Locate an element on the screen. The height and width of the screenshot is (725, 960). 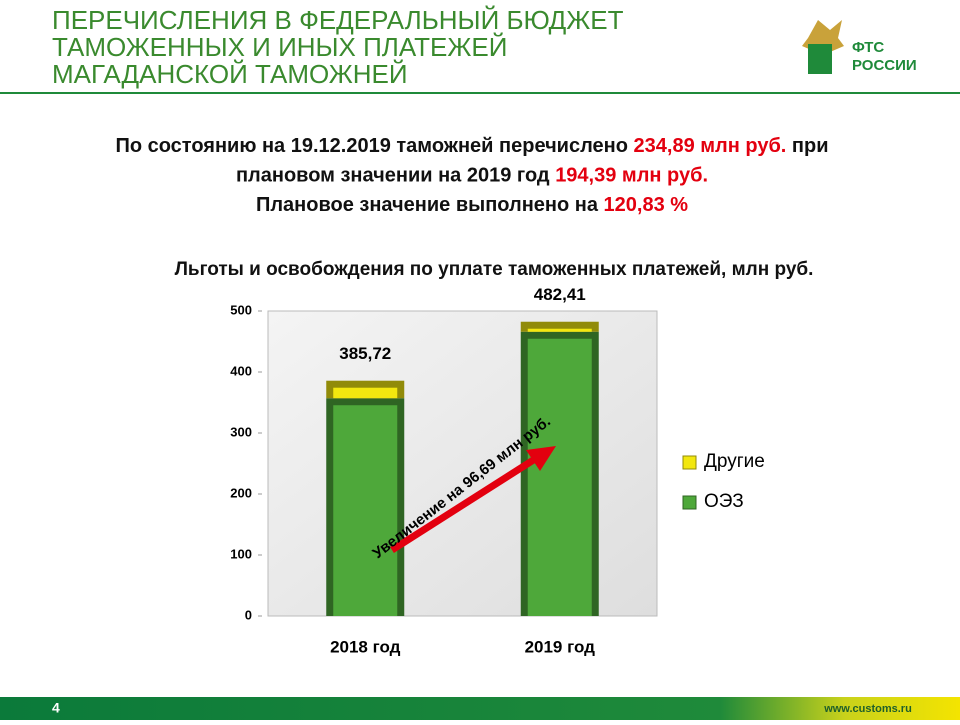
summary-line: Плановое значение выполнено на 120,83 % is located at coordinates (472, 205).